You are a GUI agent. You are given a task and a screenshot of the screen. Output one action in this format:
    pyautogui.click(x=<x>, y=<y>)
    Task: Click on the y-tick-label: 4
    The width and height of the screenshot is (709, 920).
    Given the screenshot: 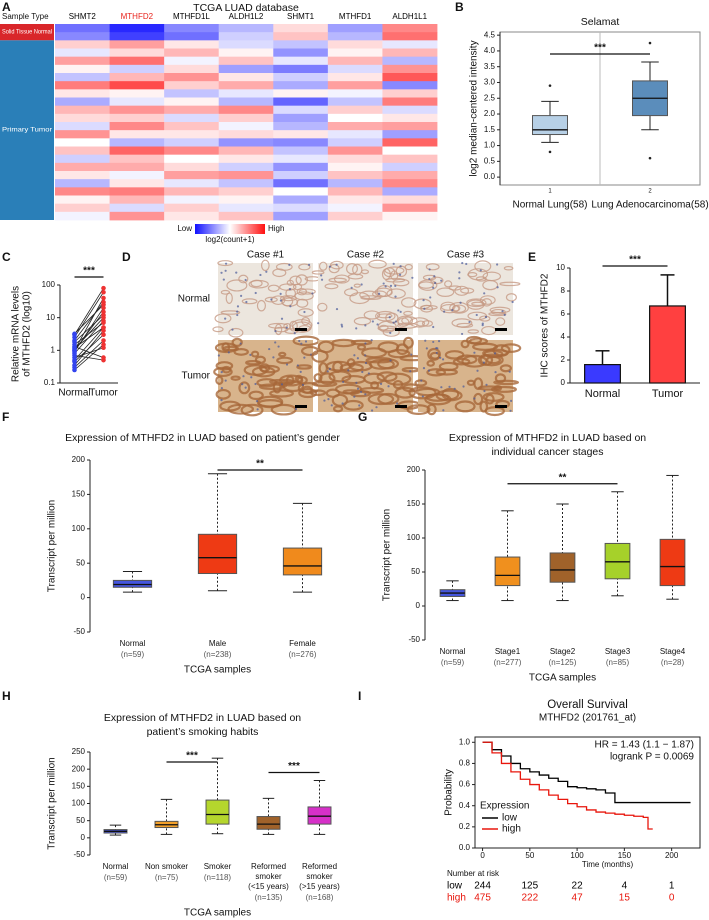 What is the action you would take?
    pyautogui.click(x=563, y=336)
    